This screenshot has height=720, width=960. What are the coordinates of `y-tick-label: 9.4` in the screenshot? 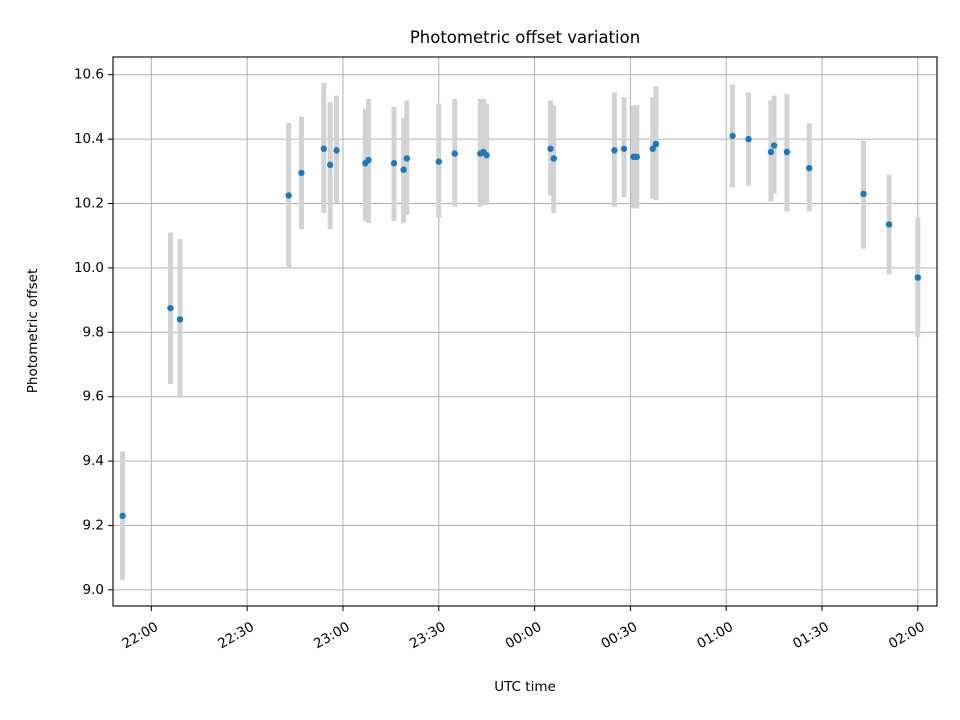 It's located at (93, 461).